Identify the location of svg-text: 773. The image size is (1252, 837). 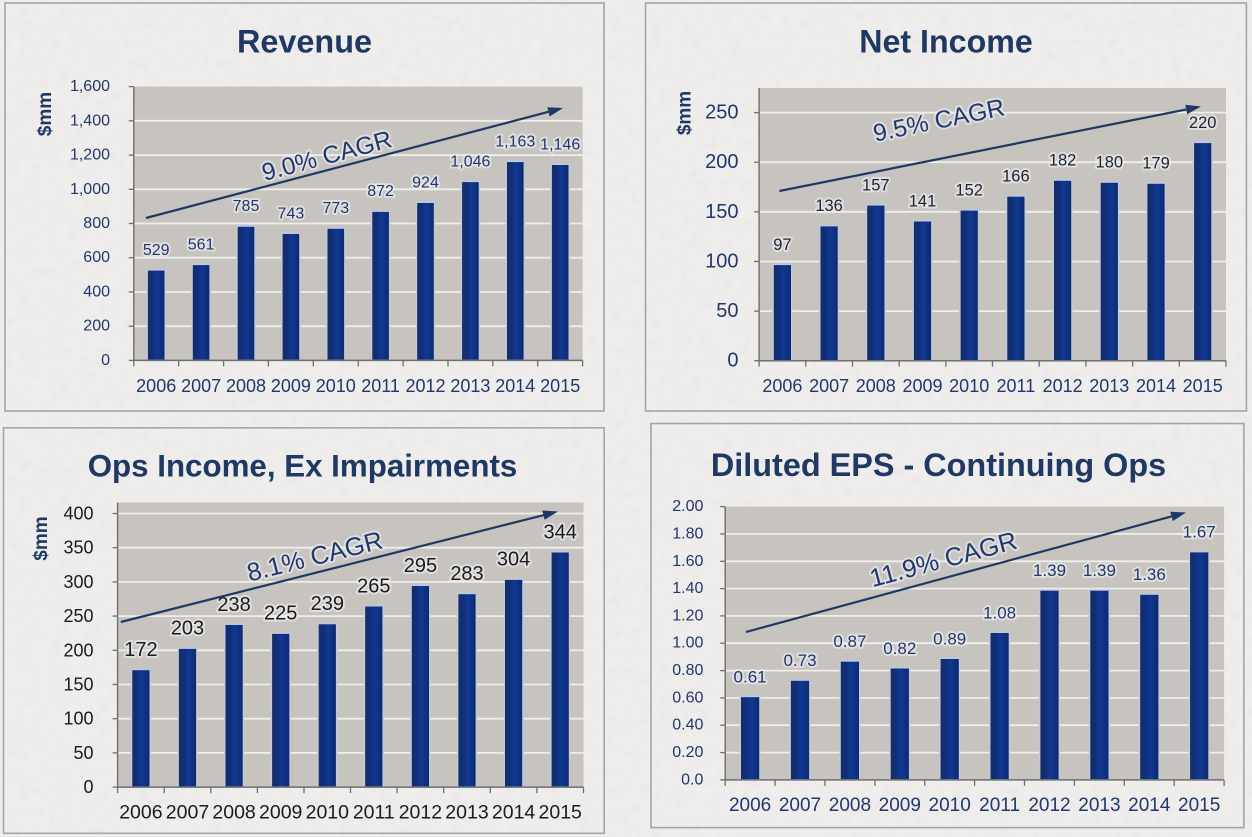
(335, 208).